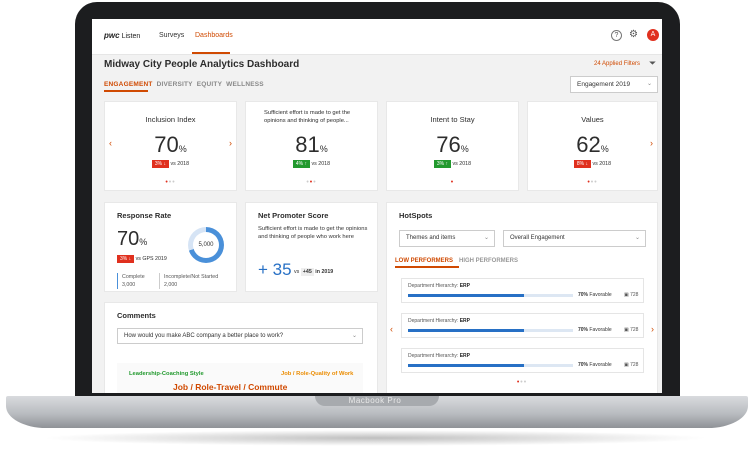 The height and width of the screenshot is (472, 750). Describe the element at coordinates (214, 35) in the screenshot. I see `nav-dashboards: Dashboards` at that location.